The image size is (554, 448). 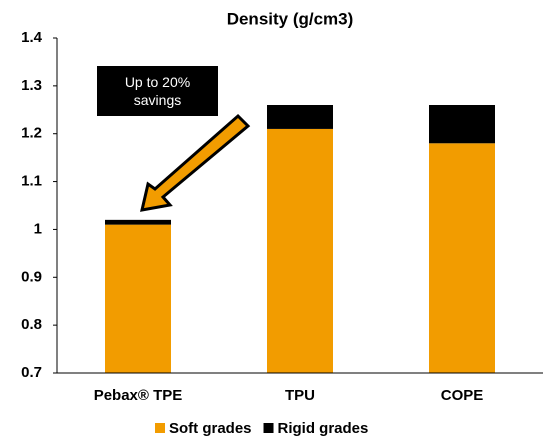 What do you see at coordinates (210, 428) in the screenshot?
I see `legend-label: Soft grades` at bounding box center [210, 428].